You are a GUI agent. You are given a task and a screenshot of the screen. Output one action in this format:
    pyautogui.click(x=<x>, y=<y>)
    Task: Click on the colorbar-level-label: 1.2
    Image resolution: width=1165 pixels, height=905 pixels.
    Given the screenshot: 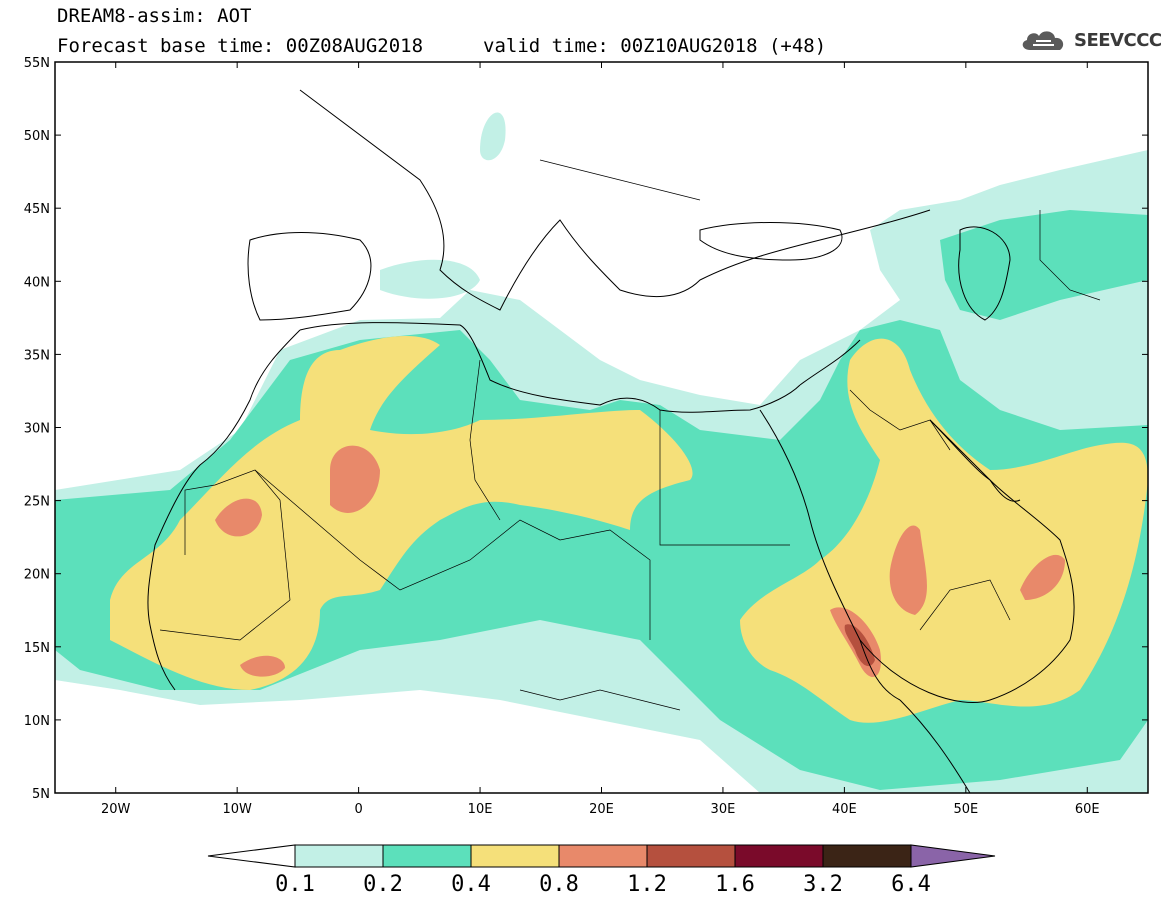 What is the action you would take?
    pyautogui.click(x=647, y=884)
    